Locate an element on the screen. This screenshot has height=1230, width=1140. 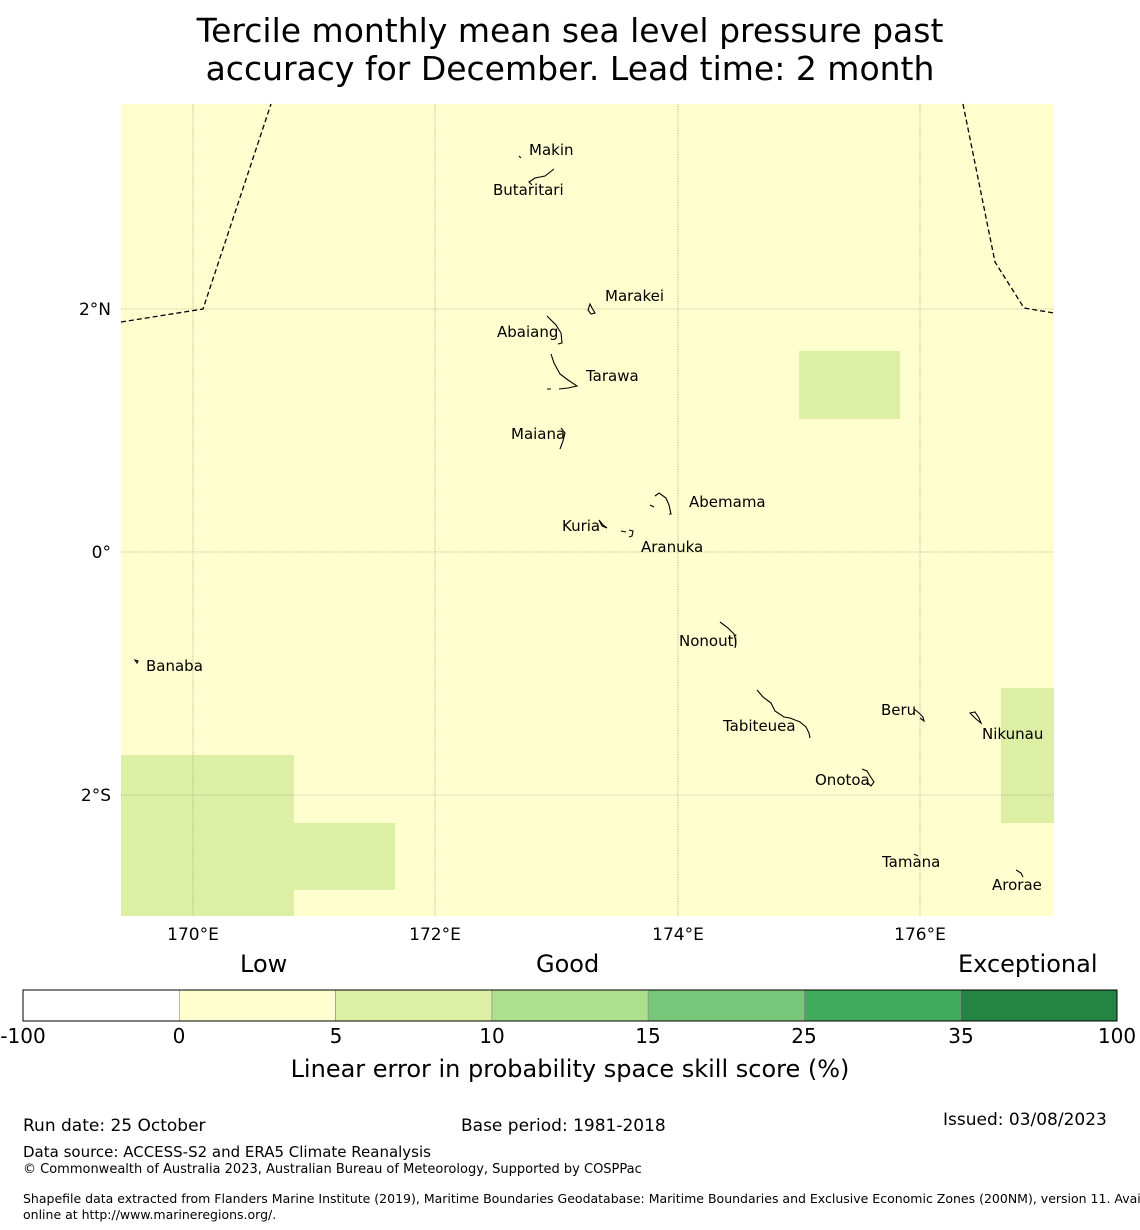
y-tick-2s: 2°S is located at coordinates (96, 796).